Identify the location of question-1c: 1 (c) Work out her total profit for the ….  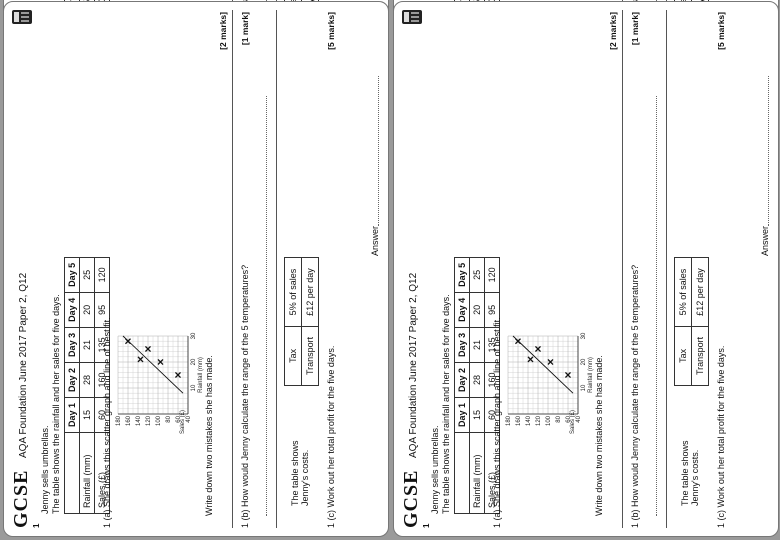
(331, 436).